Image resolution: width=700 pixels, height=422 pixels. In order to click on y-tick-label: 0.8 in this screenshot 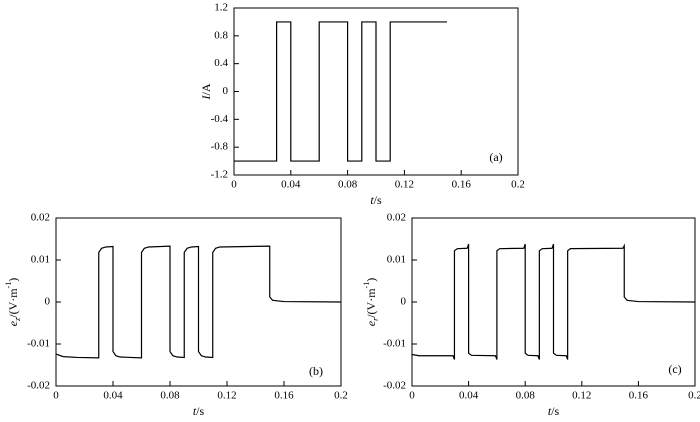, I will do `click(221, 35)`.